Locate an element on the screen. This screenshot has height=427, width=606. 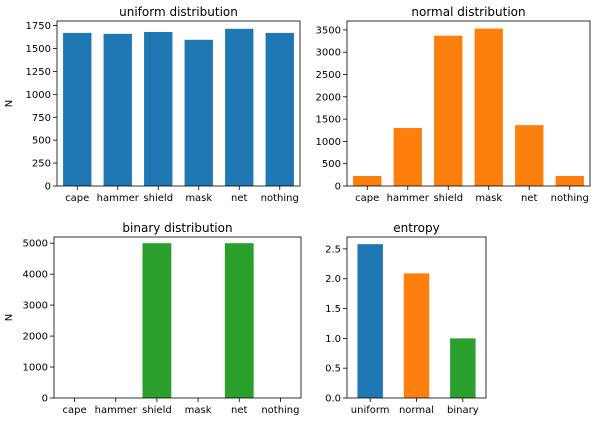
chart-2-xtick-label: mask is located at coordinates (198, 410).